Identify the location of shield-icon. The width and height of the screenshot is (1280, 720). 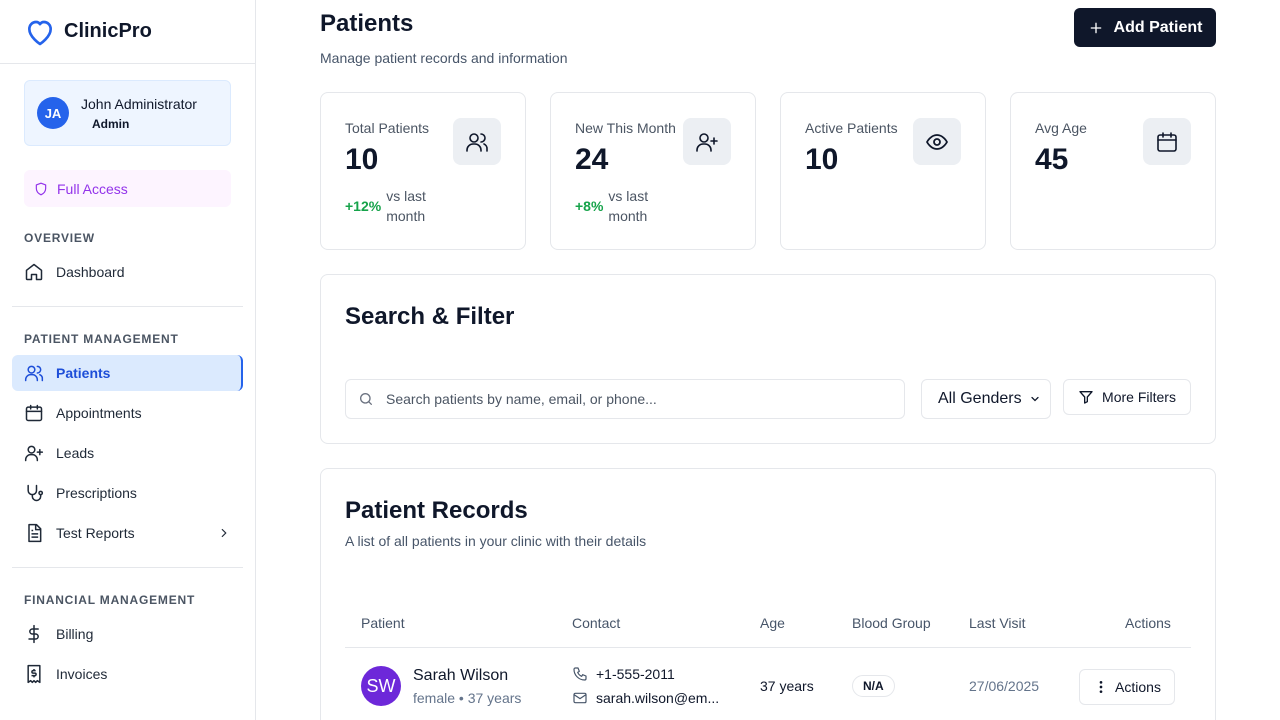
(41, 188).